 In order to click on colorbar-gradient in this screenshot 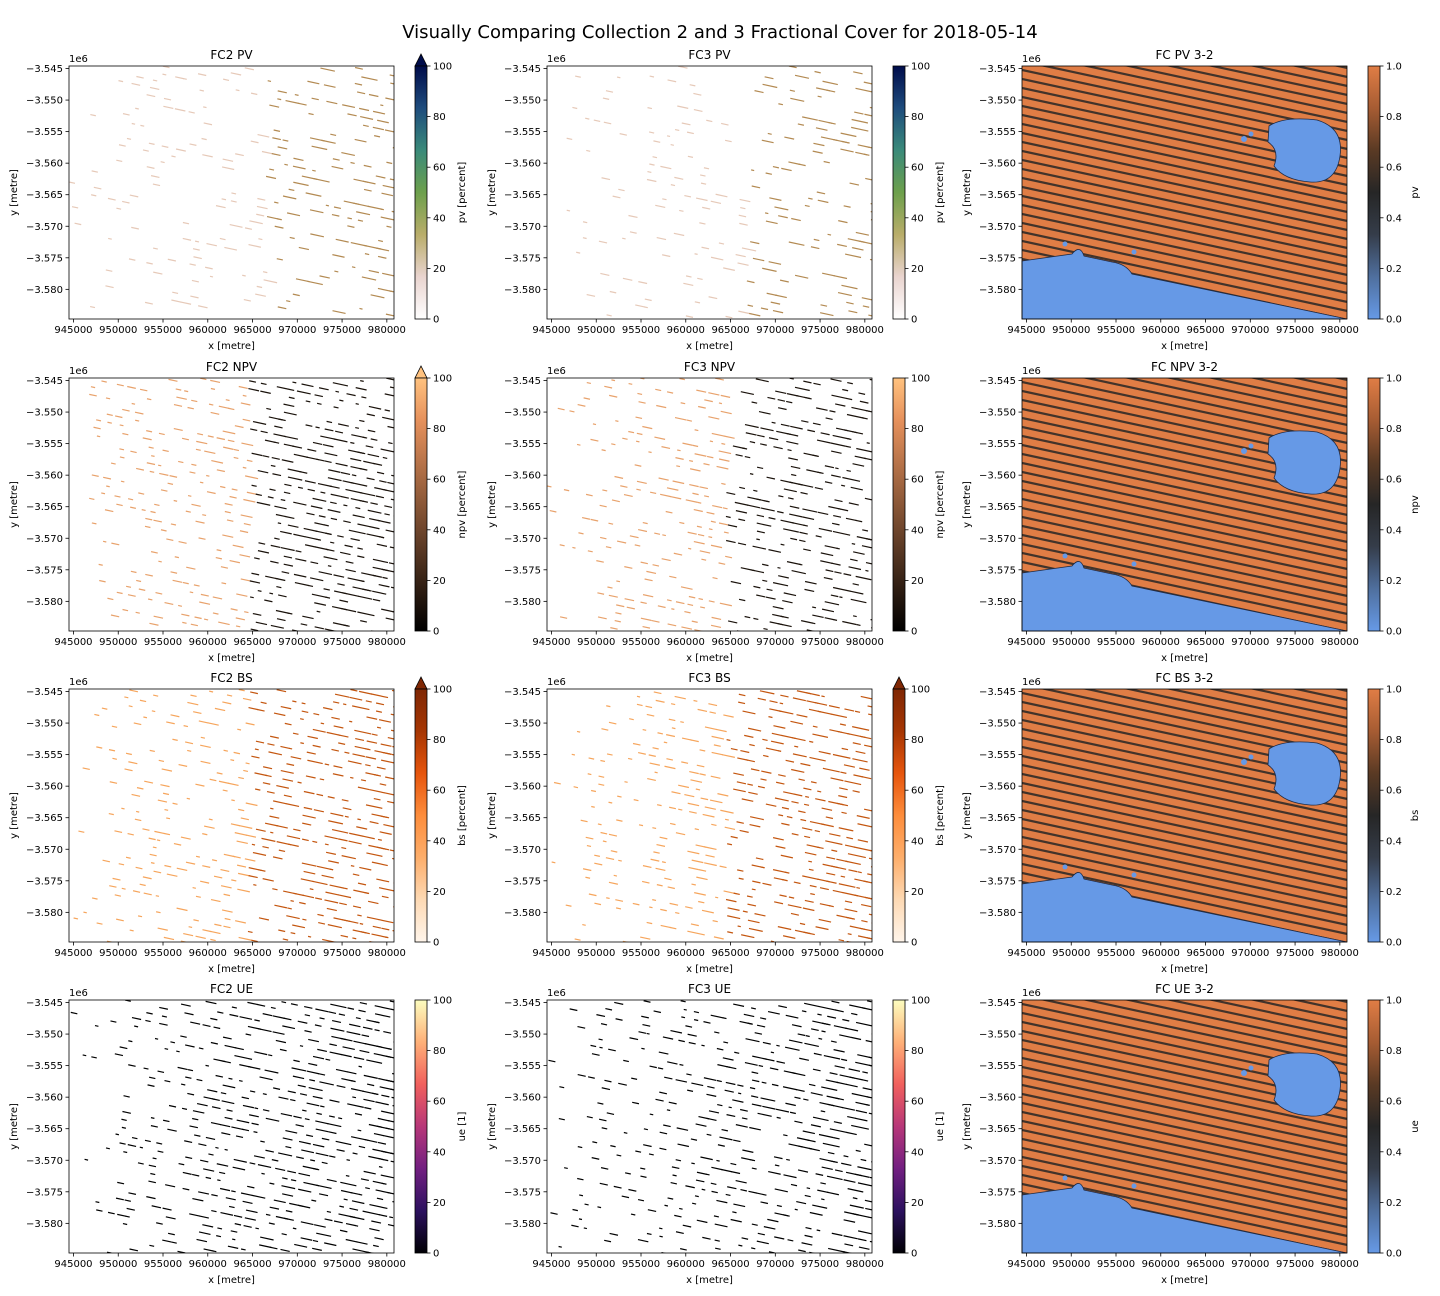, I will do `click(1374, 504)`.